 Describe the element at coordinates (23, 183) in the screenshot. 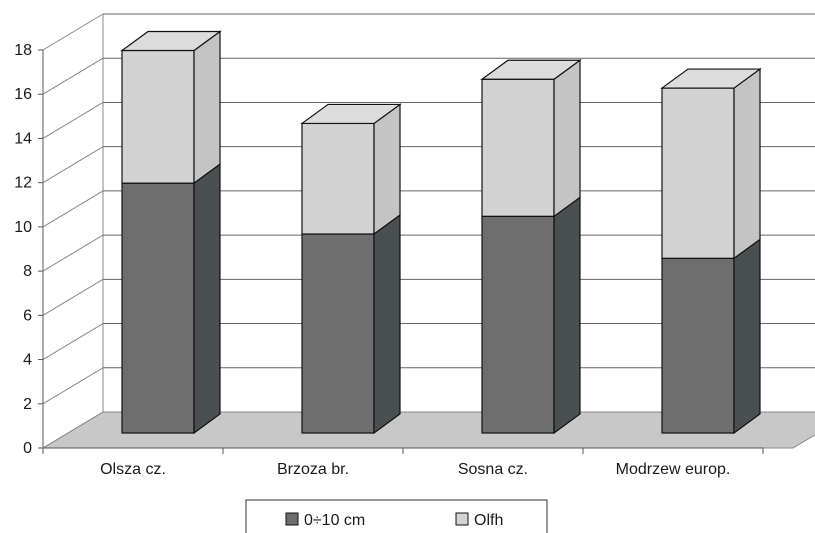

I see `y-tick-label: 12` at that location.